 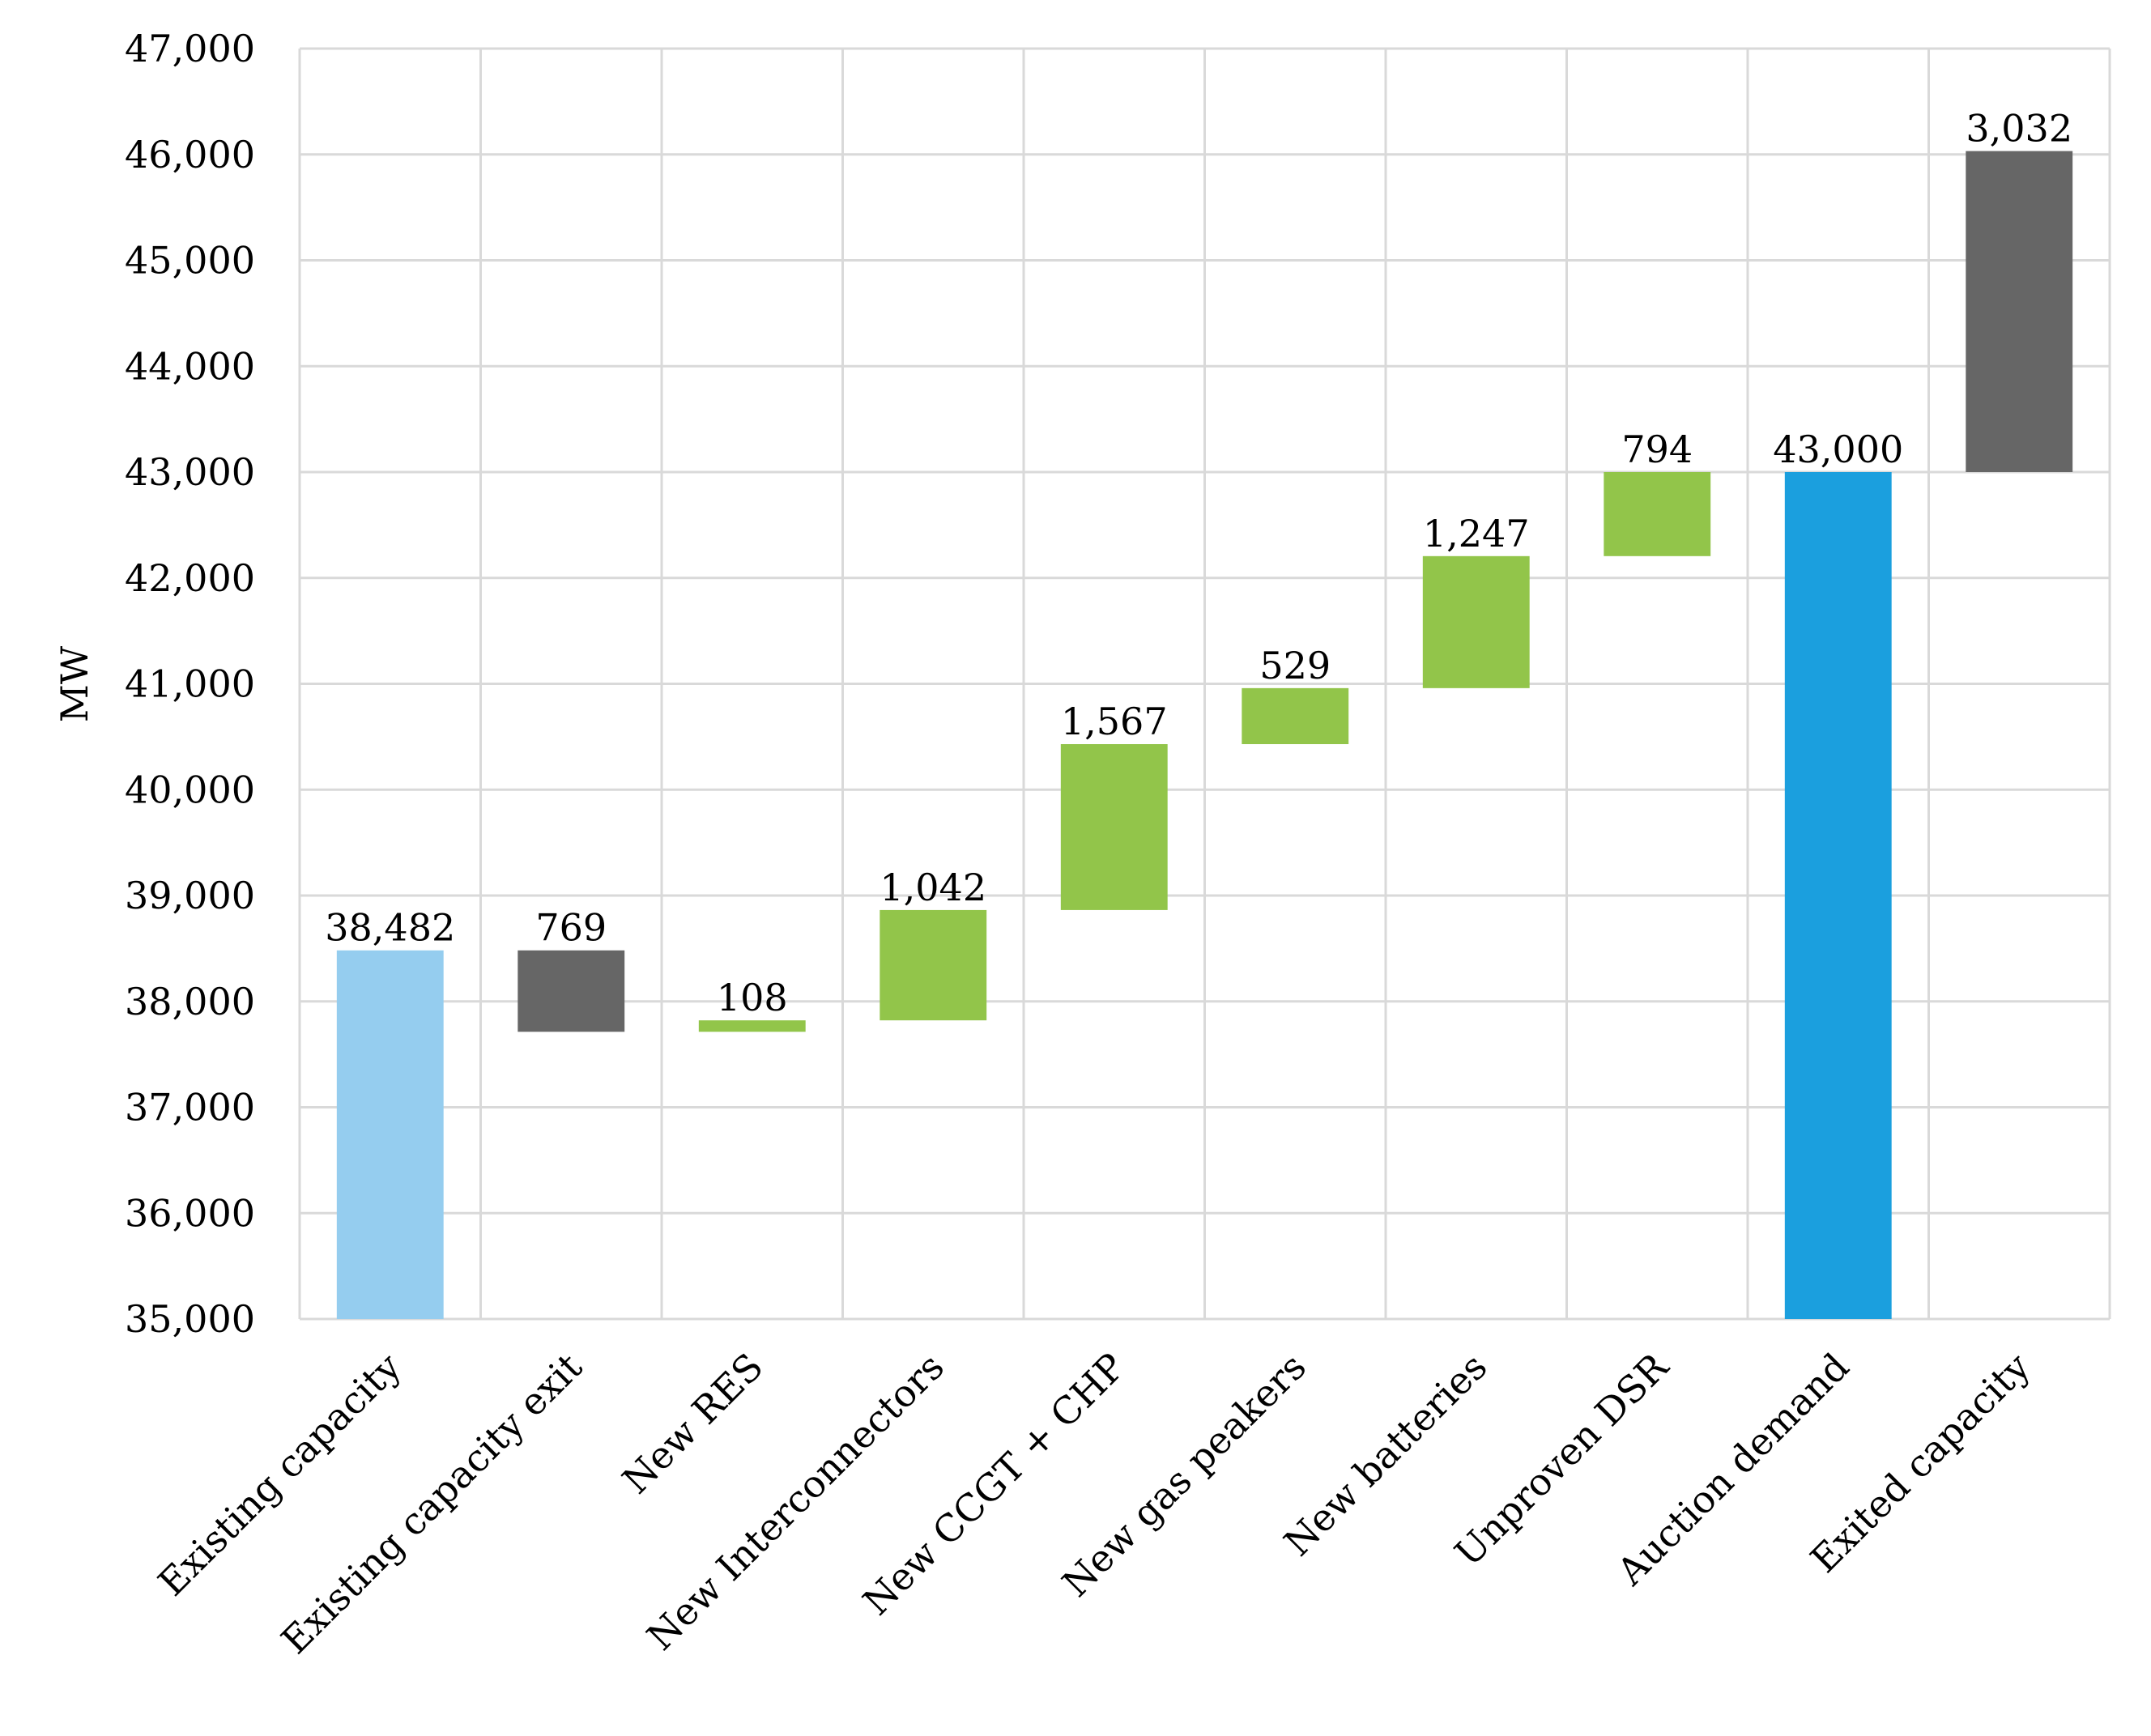 What do you see at coordinates (1476, 533) in the screenshot?
I see `data-label: 1,247` at bounding box center [1476, 533].